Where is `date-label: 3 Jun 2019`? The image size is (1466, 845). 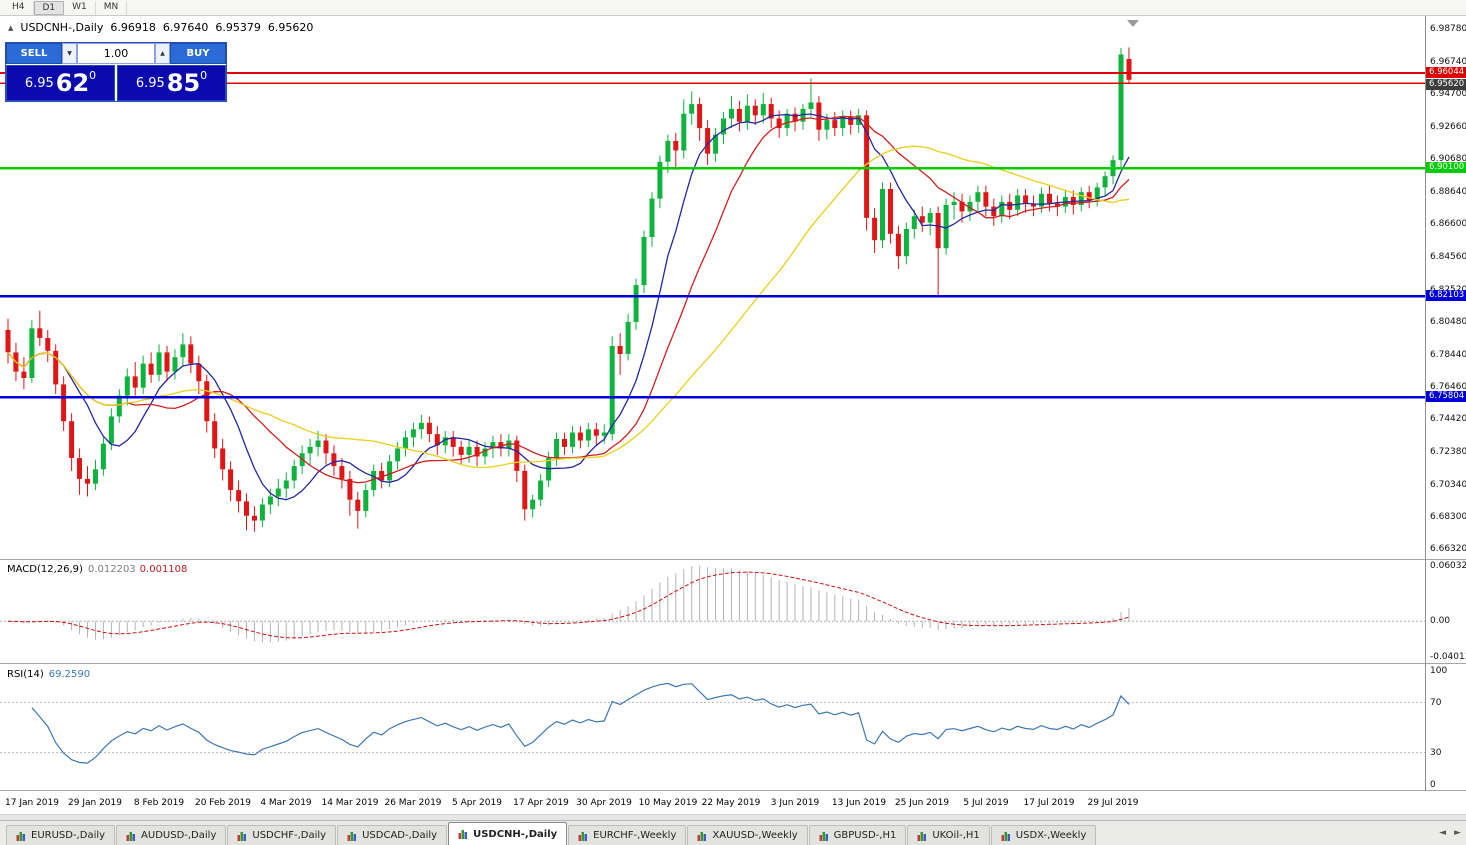 date-label: 3 Jun 2019 is located at coordinates (795, 803).